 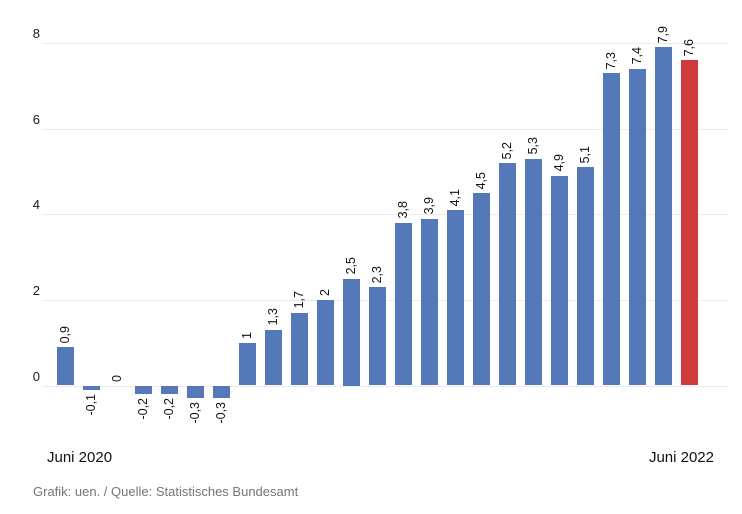 I want to click on bar-highlighted, so click(x=689, y=223).